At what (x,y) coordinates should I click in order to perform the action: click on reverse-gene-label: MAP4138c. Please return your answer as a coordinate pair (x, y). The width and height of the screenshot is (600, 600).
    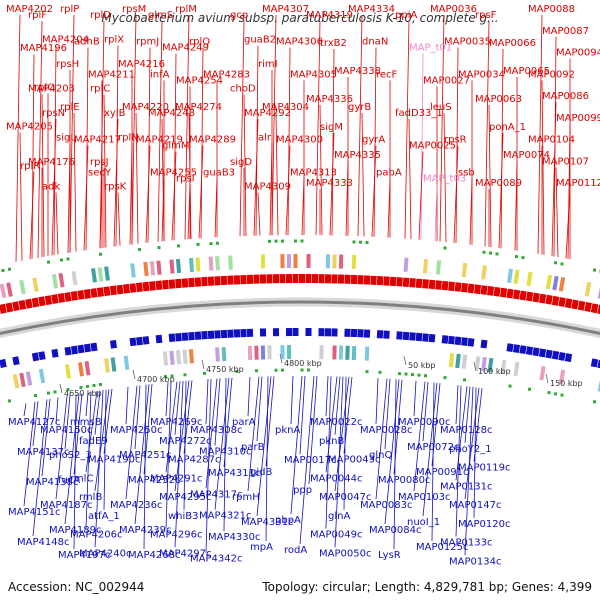
    Looking at the image, I should click on (52, 482).